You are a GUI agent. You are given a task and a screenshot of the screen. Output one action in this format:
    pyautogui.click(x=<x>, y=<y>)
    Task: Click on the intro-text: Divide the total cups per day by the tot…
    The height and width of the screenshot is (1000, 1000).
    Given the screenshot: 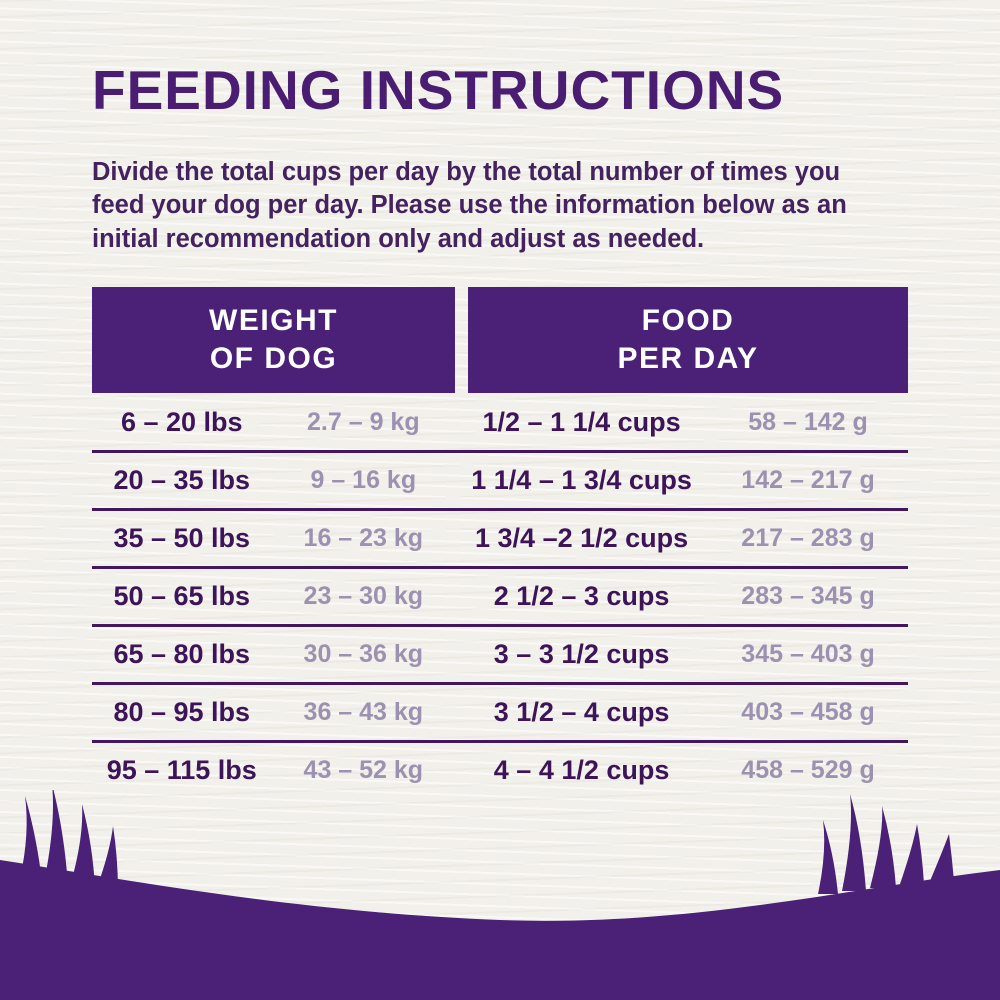 What is the action you would take?
    pyautogui.click(x=469, y=205)
    